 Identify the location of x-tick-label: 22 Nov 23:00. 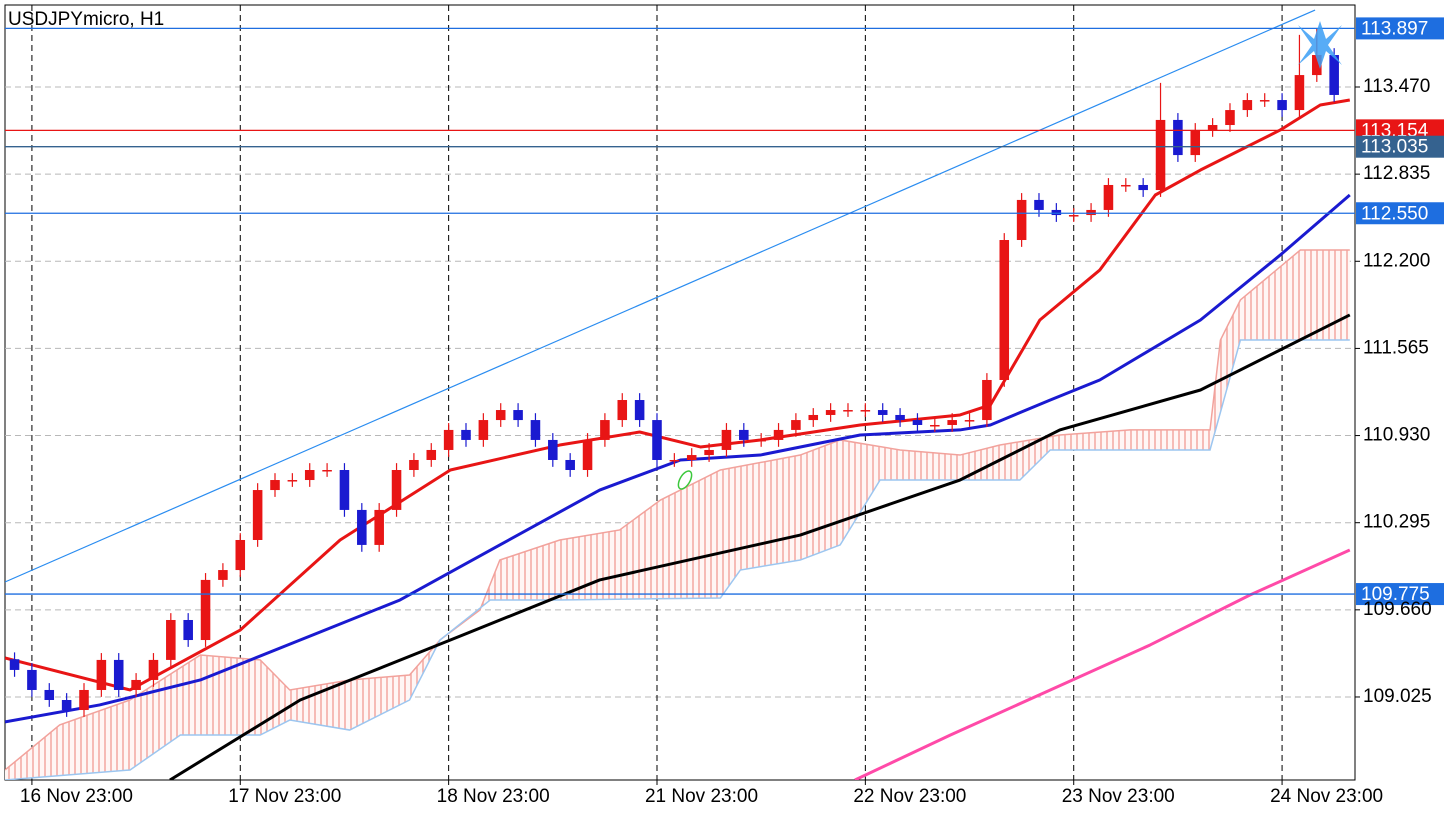
(909, 796).